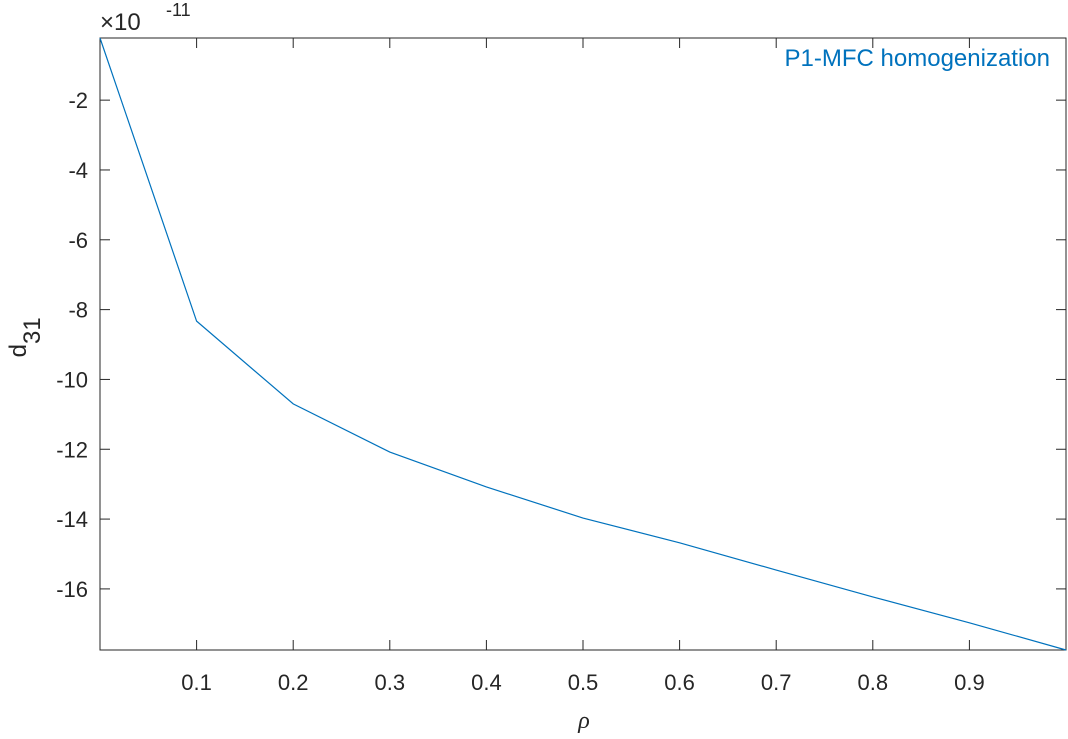 This screenshot has height=739, width=1068. I want to click on annotation: P1-MFC homogenization, so click(917, 58).